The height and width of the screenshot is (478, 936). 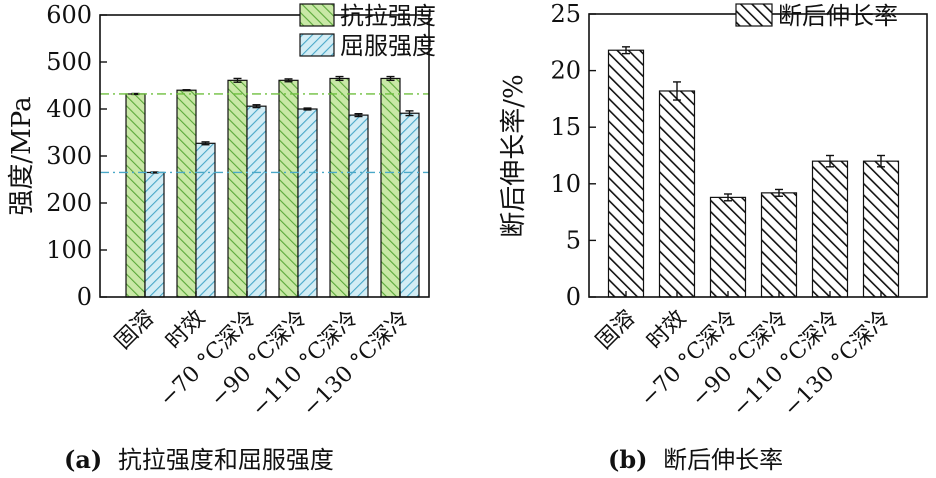 What do you see at coordinates (69, 15) in the screenshot?
I see `y-tick-label: 600` at bounding box center [69, 15].